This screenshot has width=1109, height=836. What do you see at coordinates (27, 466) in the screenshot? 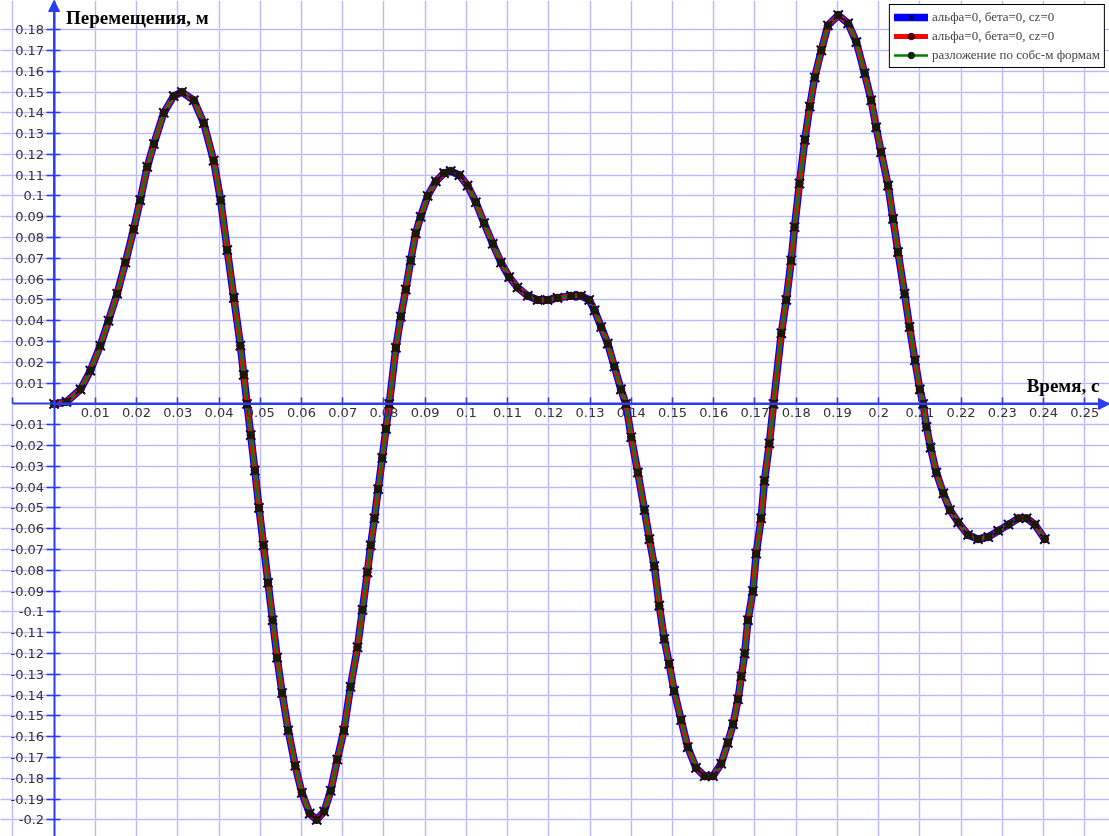
I see `y-tick-label: -0.03` at bounding box center [27, 466].